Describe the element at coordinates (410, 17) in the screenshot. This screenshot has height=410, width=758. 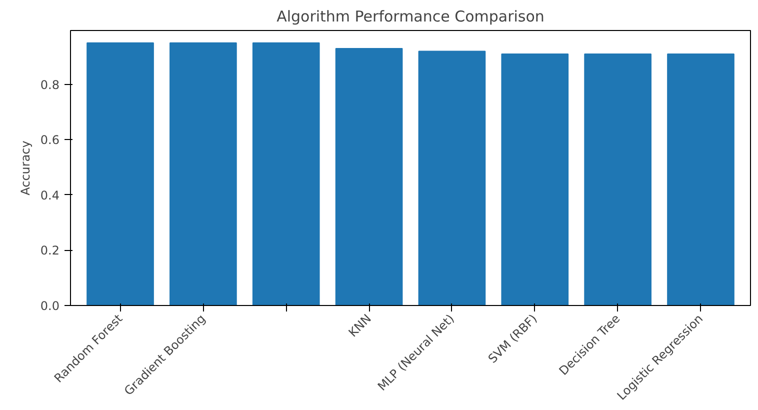
I see `chart-title: Algorithm Performance Comparison` at that location.